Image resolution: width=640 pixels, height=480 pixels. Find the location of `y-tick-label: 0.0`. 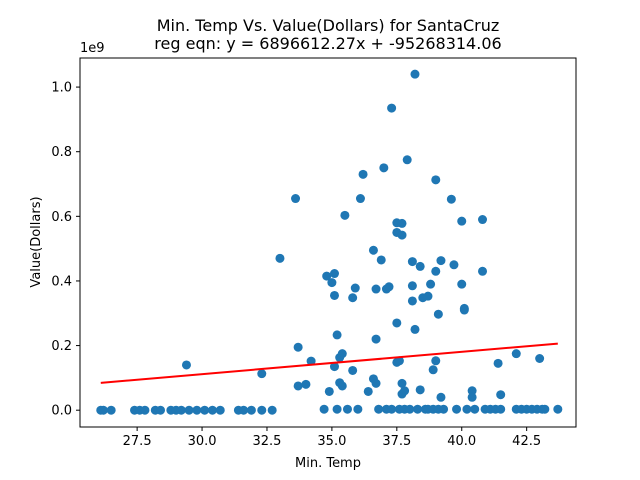

y-tick-label: 0.0 is located at coordinates (61, 411).